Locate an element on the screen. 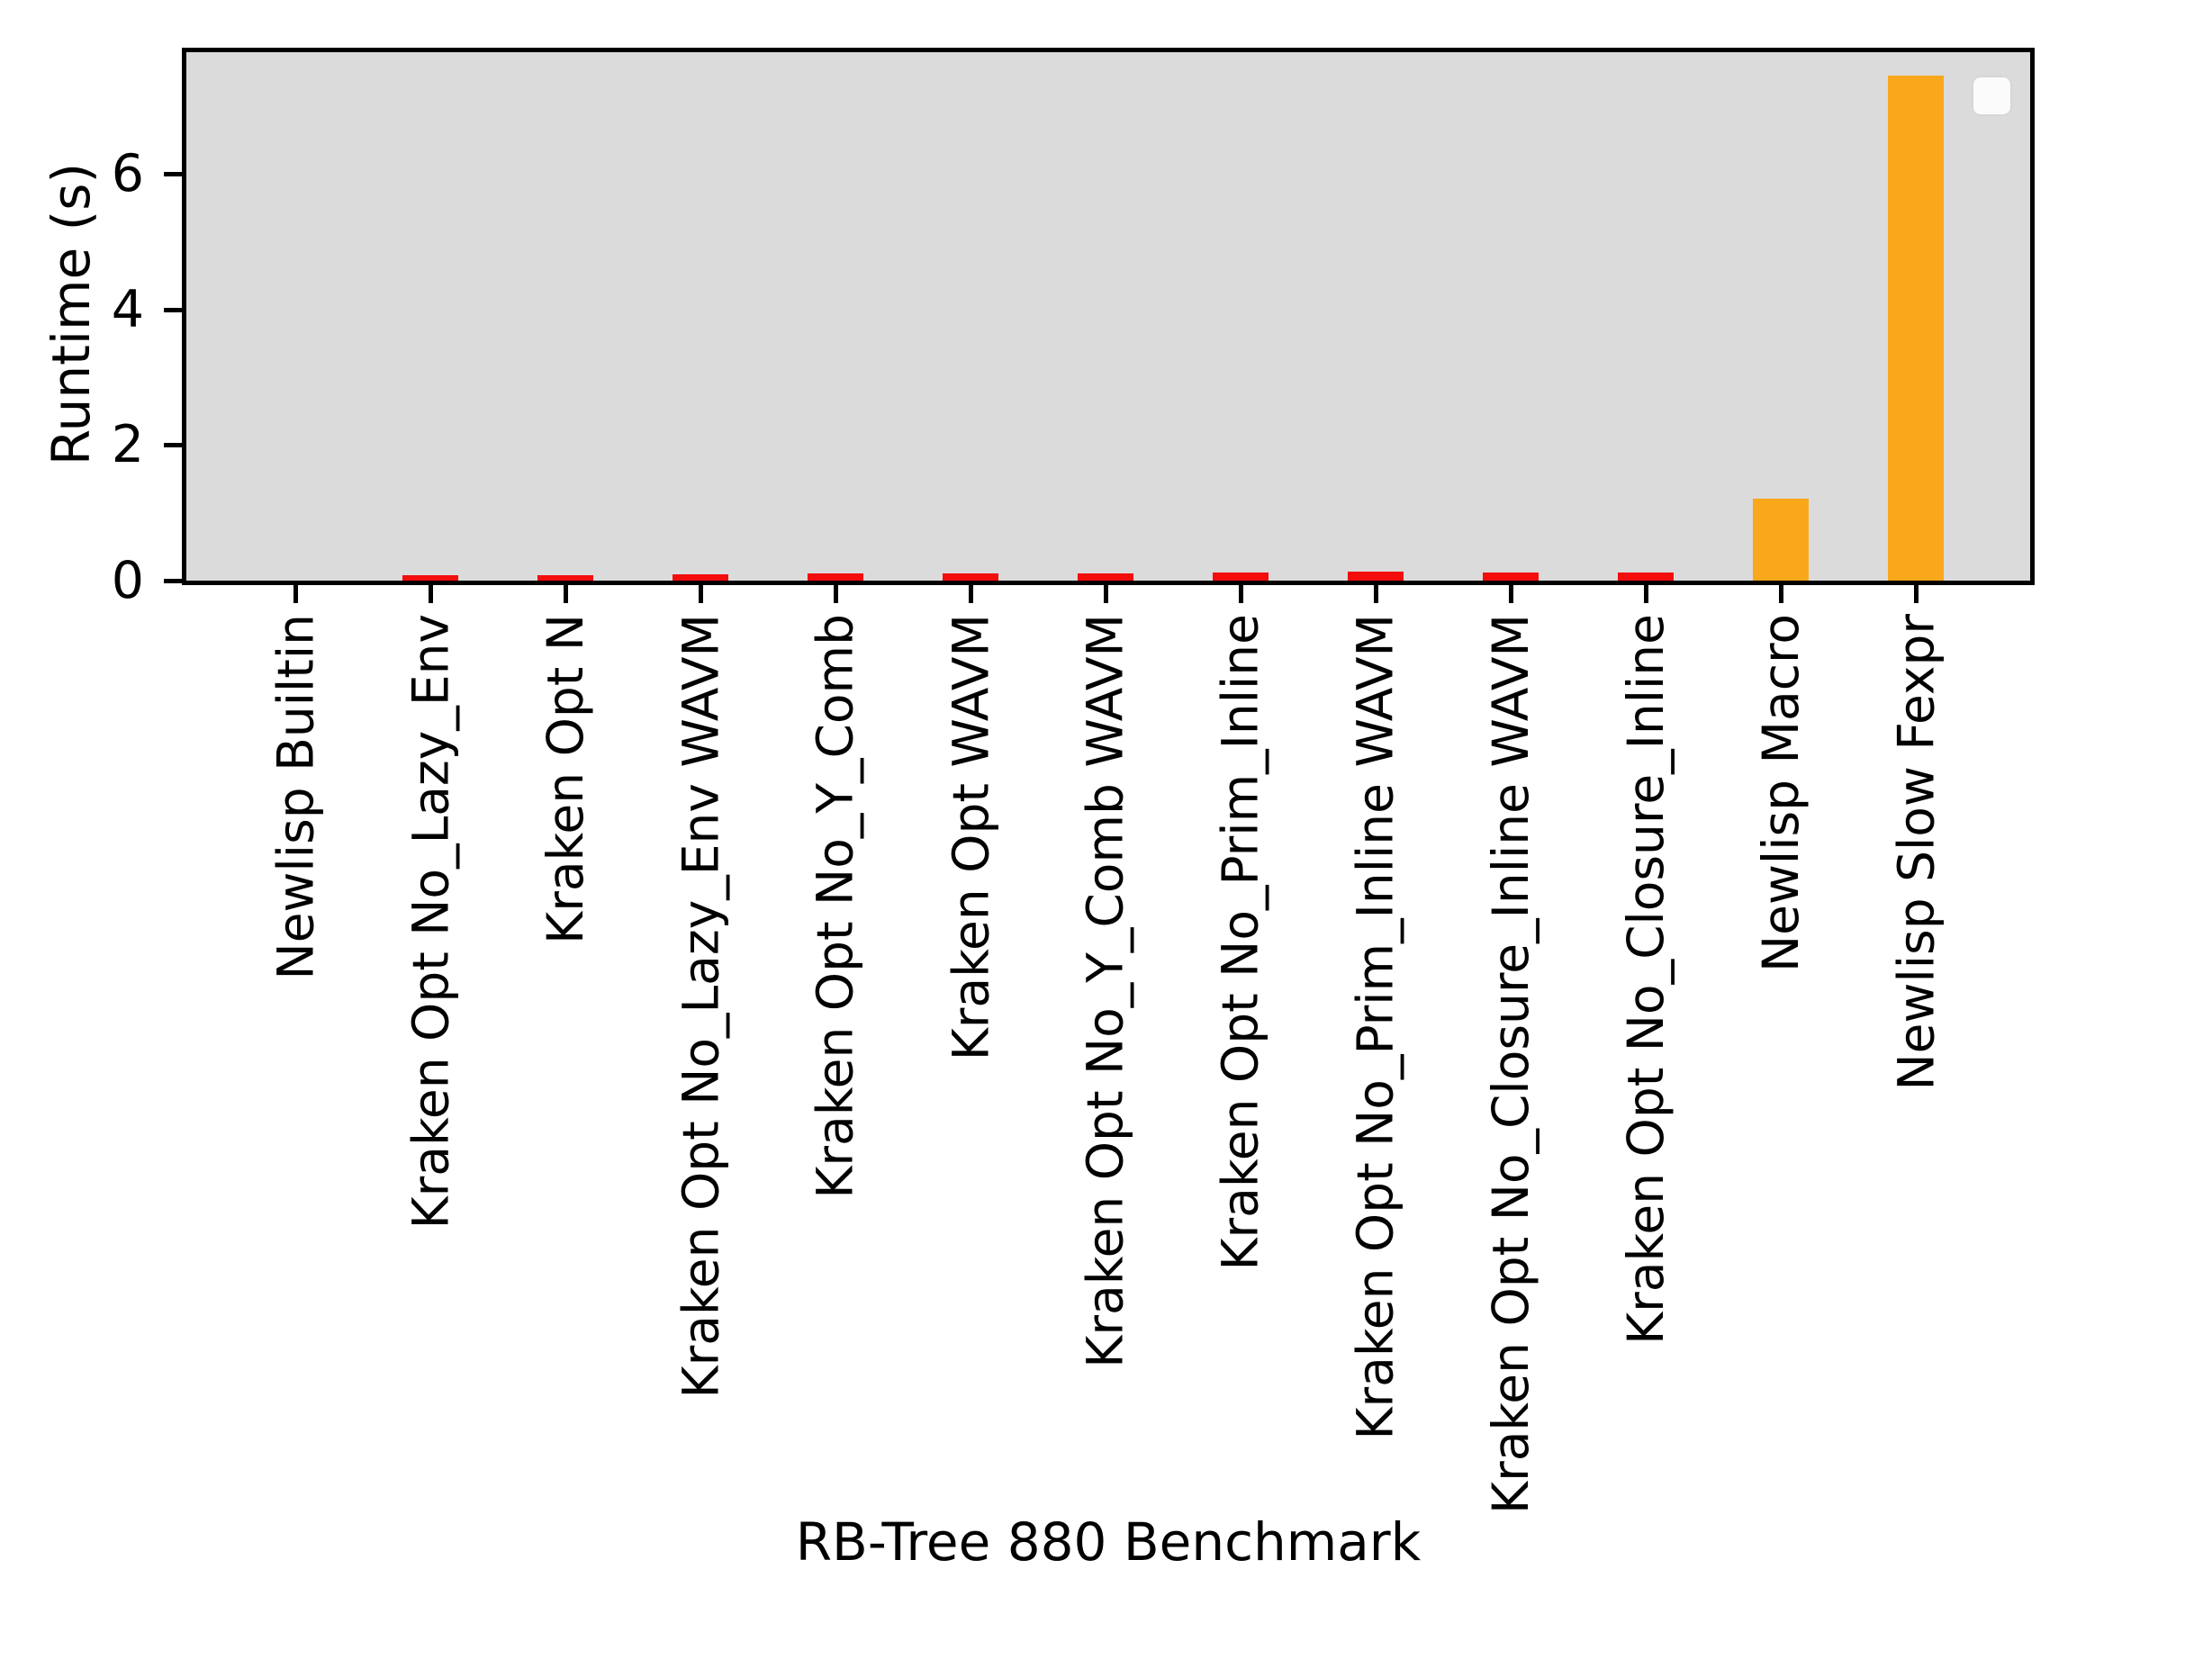 This screenshot has width=2212, height=1659. x-tick-label: Kraken Opt No_Y_Comb WAVM is located at coordinates (1105, 991).